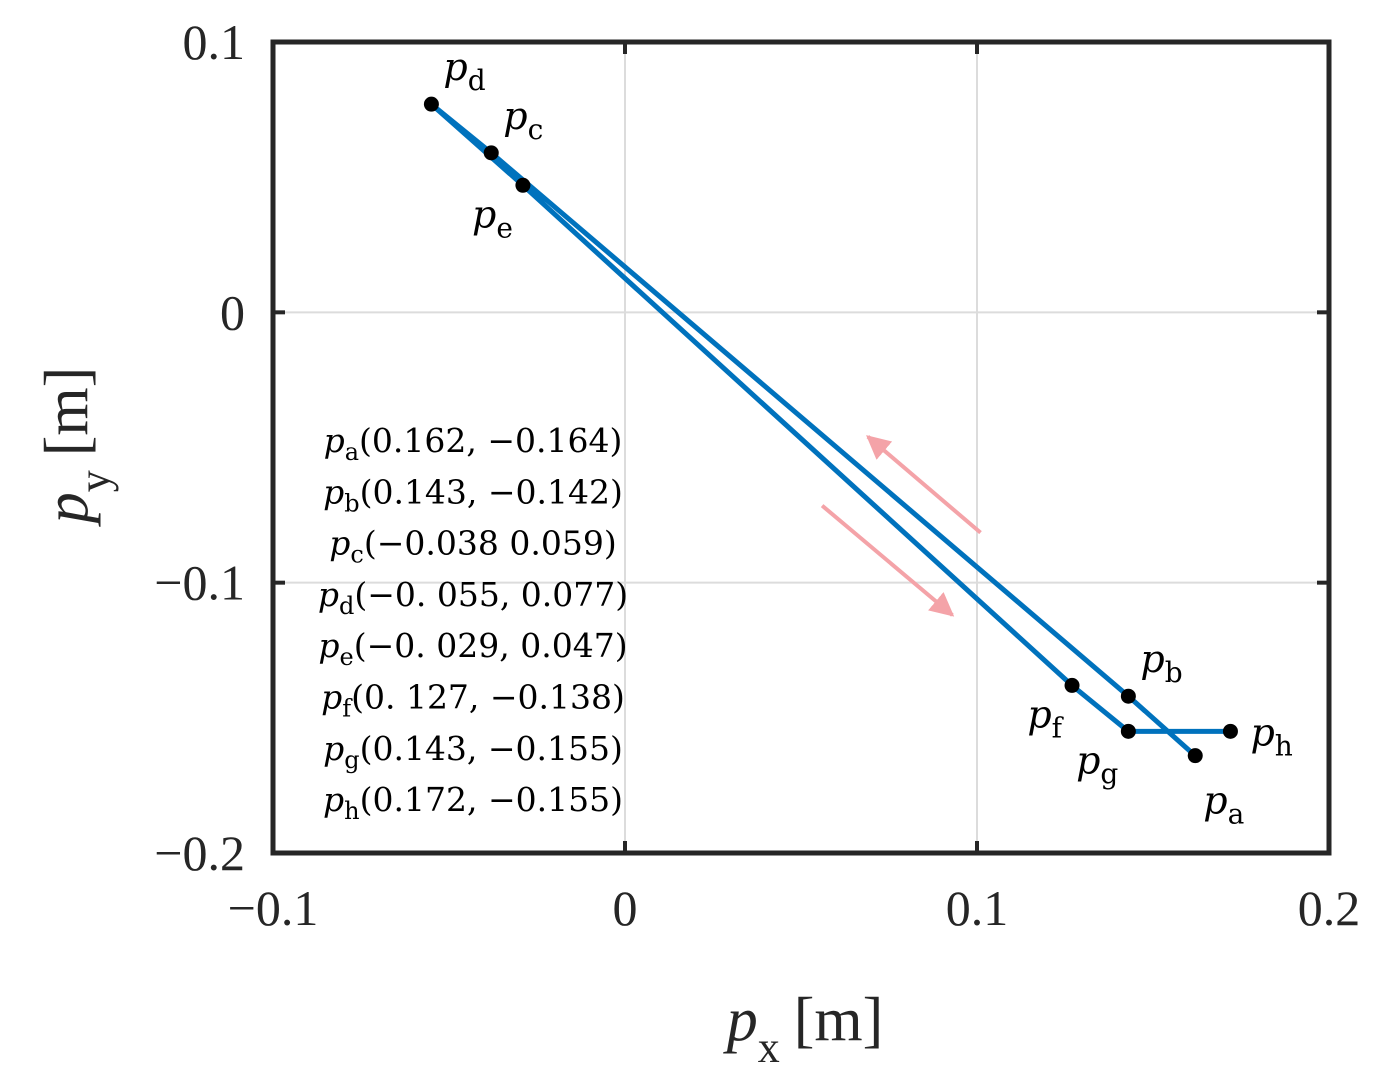  What do you see at coordinates (1174, 672) in the screenshot?
I see `point-label-subscript: b` at bounding box center [1174, 672].